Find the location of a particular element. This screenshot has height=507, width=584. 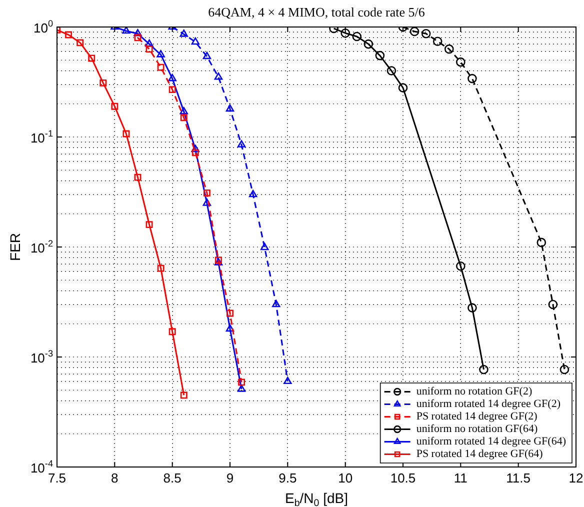

x-tick-label: 7.5 is located at coordinates (57, 478).